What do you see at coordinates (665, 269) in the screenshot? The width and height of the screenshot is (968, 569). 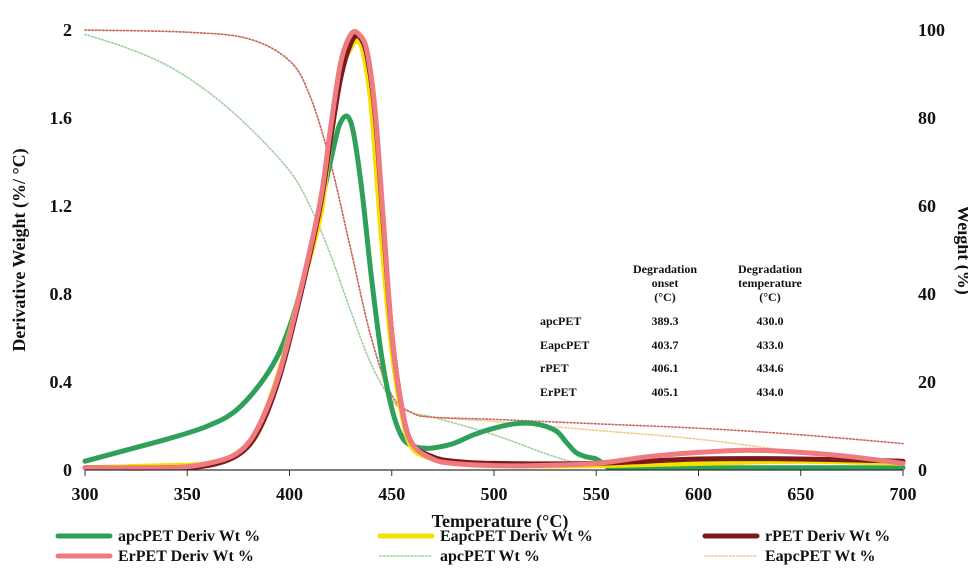 I see `table-header-onset-line1: Degradation` at bounding box center [665, 269].